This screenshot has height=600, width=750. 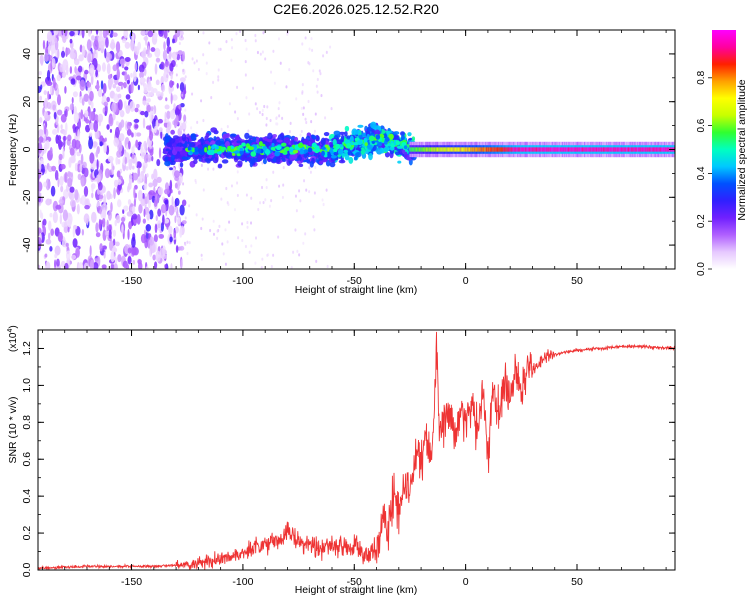 I want to click on snr-y-label: SNR (10 * v/v), so click(x=13, y=429).